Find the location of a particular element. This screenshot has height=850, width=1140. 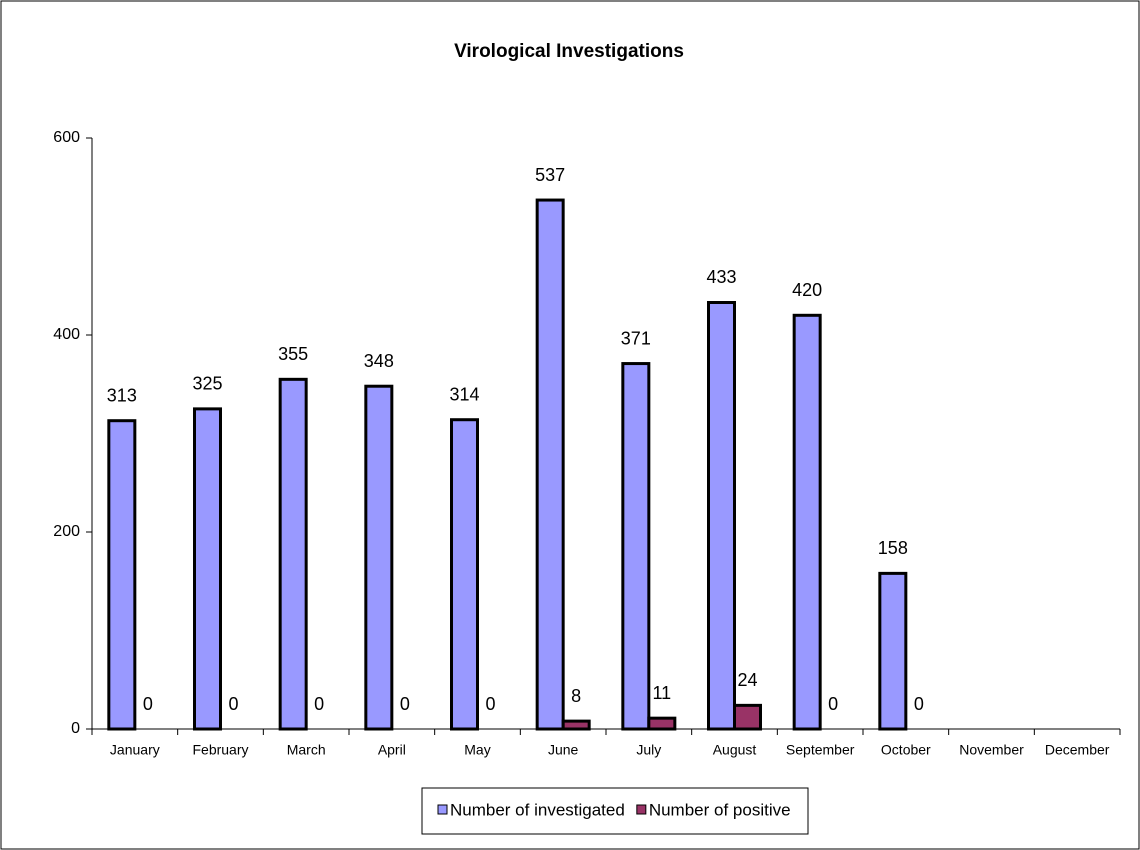

legend-box is located at coordinates (615, 811).